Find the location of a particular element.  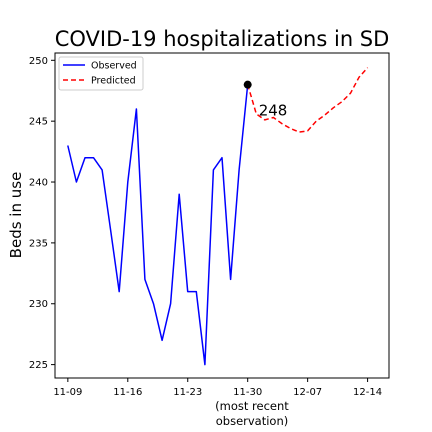

last-value-annotation: 248 is located at coordinates (273, 111).